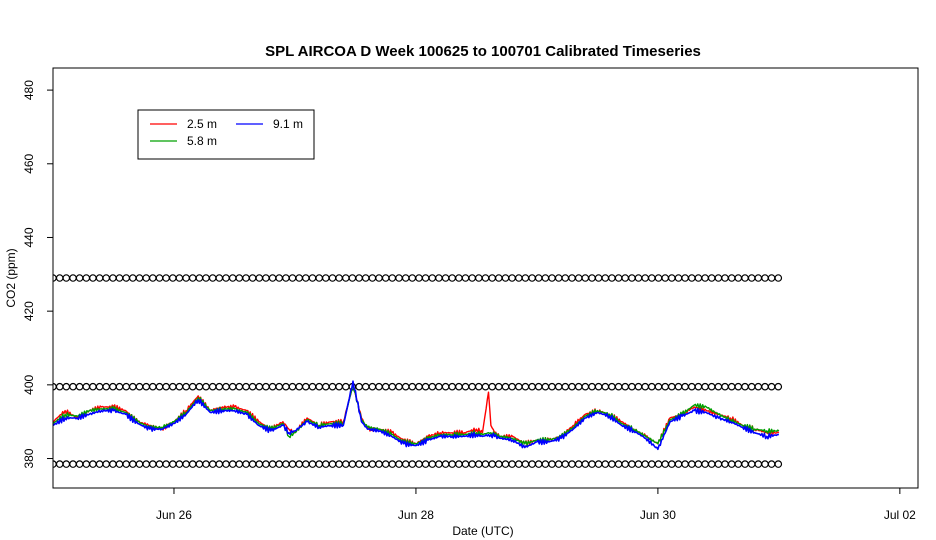  What do you see at coordinates (29, 311) in the screenshot?
I see `y-tick-label: 420` at bounding box center [29, 311].